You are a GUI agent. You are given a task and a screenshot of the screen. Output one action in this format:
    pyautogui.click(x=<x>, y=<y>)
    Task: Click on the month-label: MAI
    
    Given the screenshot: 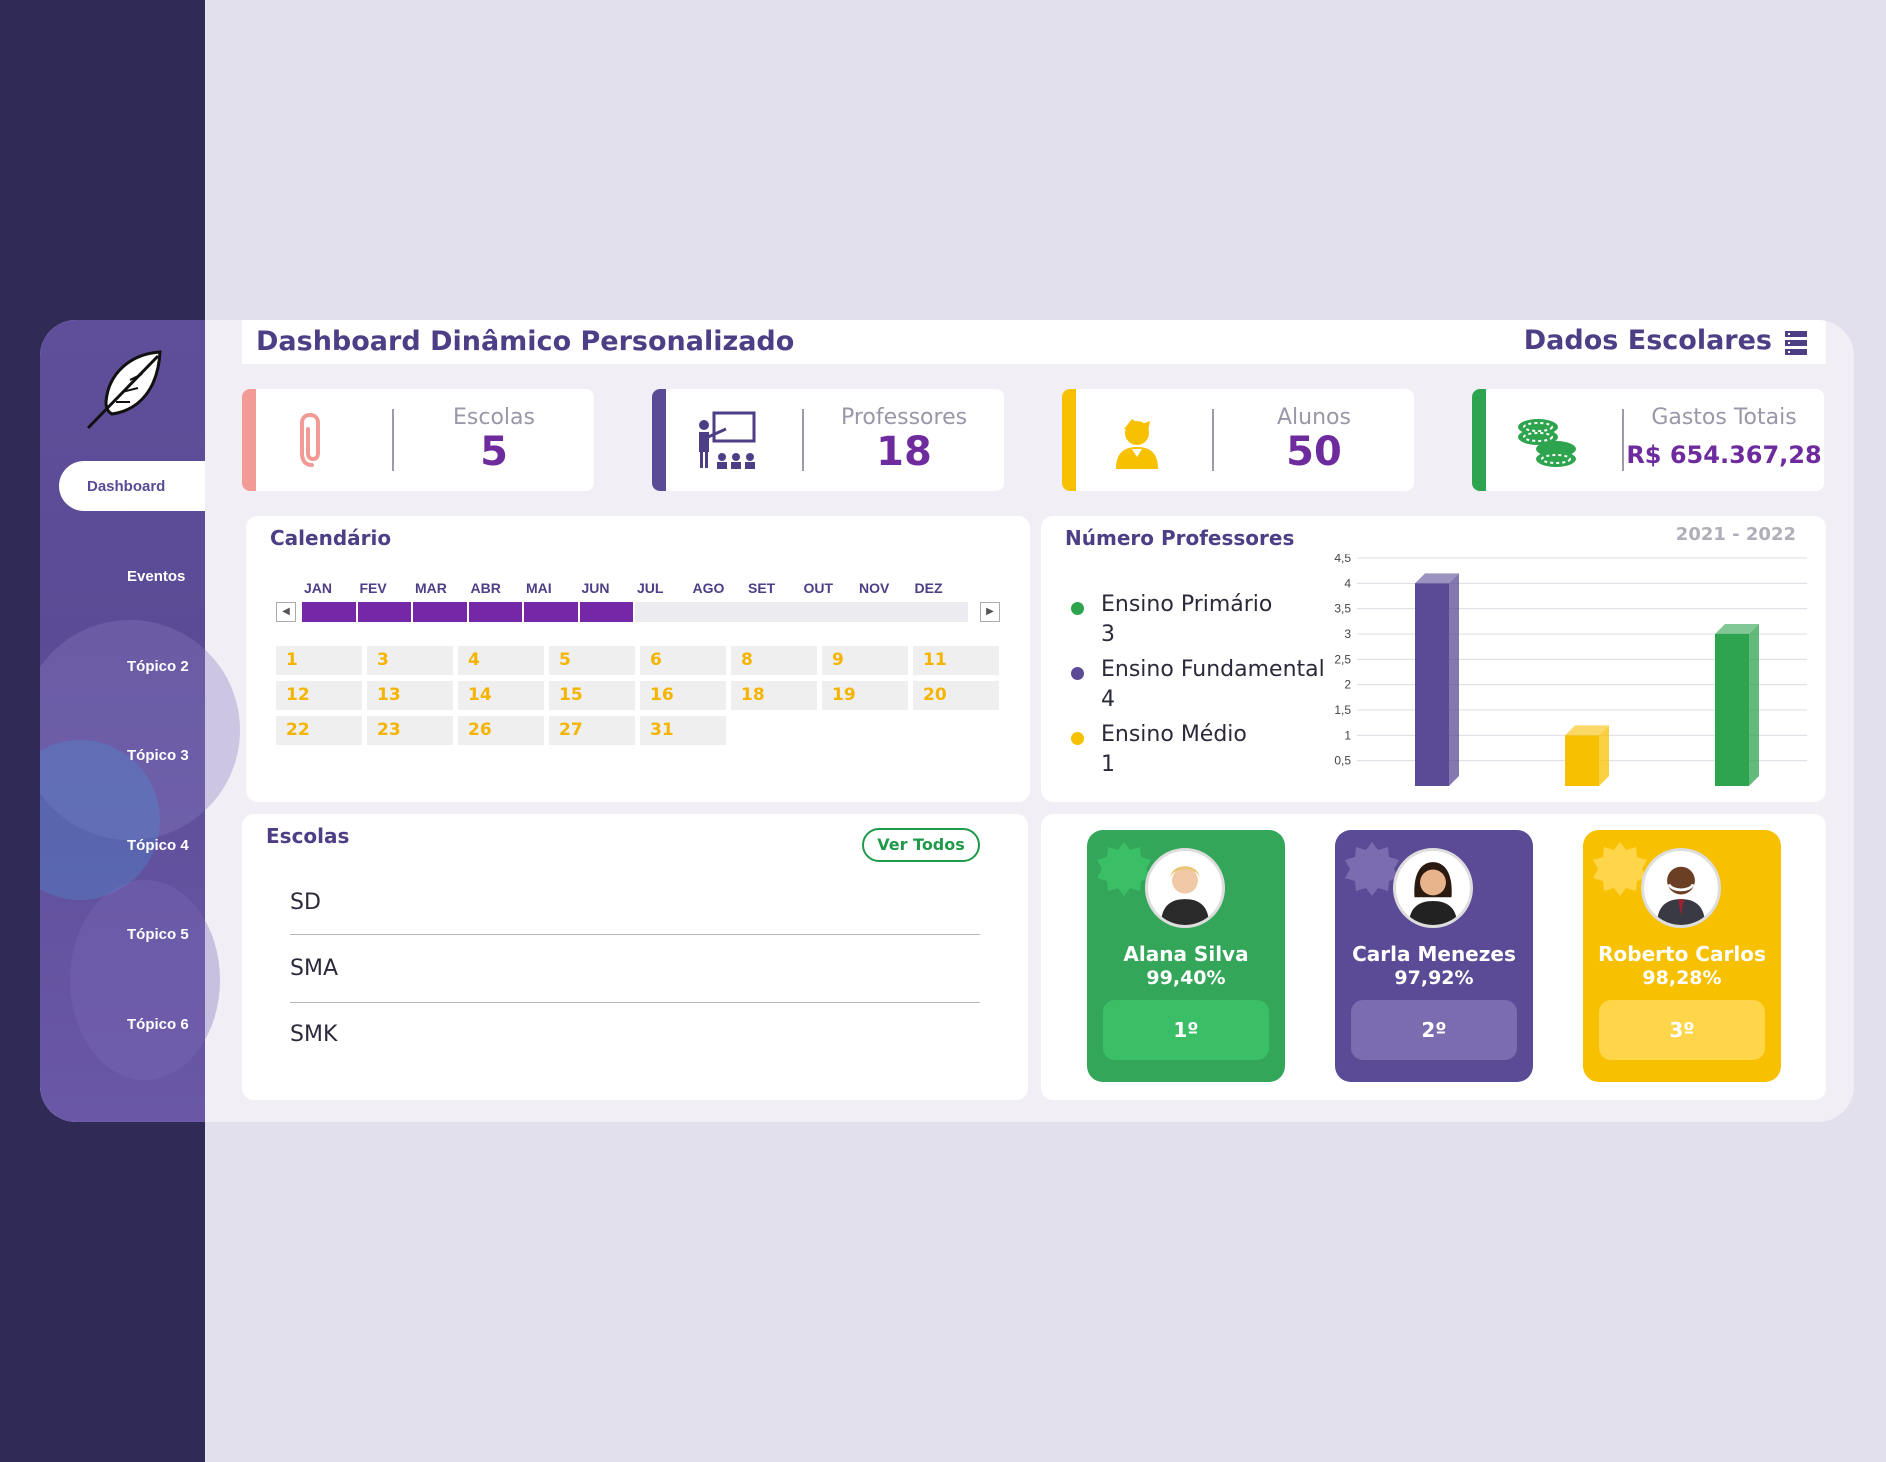 What is the action you would take?
    pyautogui.click(x=539, y=588)
    